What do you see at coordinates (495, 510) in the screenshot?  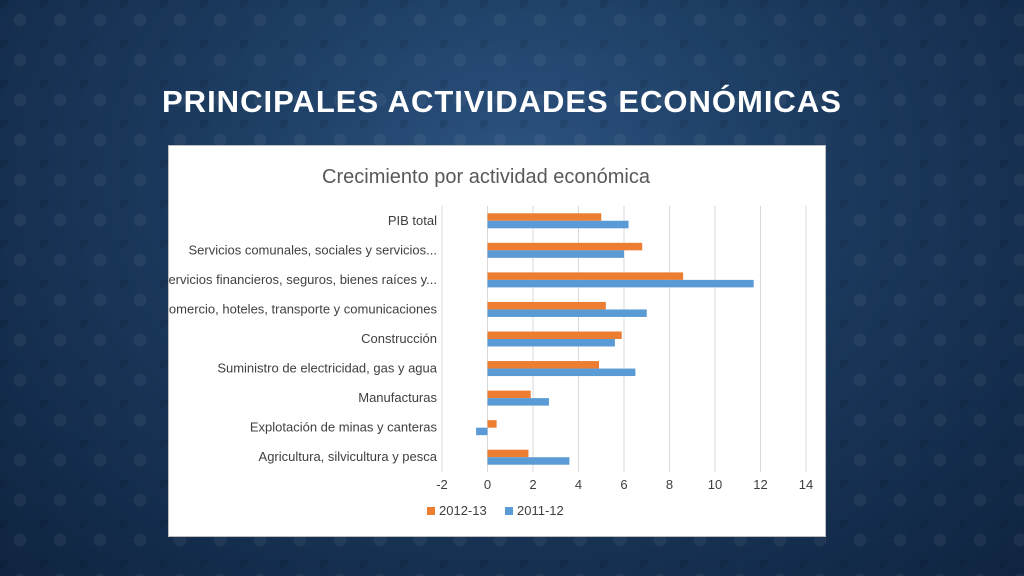 I see `legend: 2012-13 2011-12` at bounding box center [495, 510].